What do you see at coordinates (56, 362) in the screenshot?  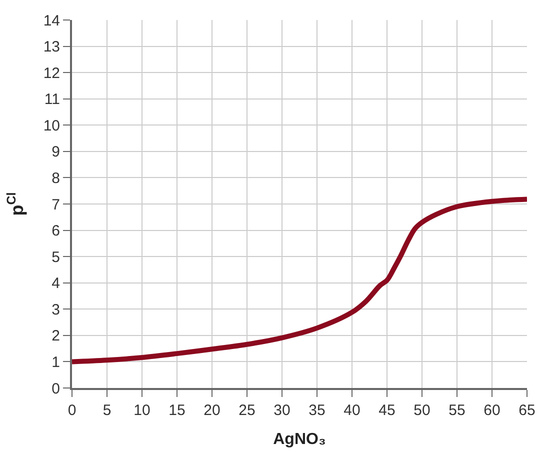 I see `y-tick-label: 1` at bounding box center [56, 362].